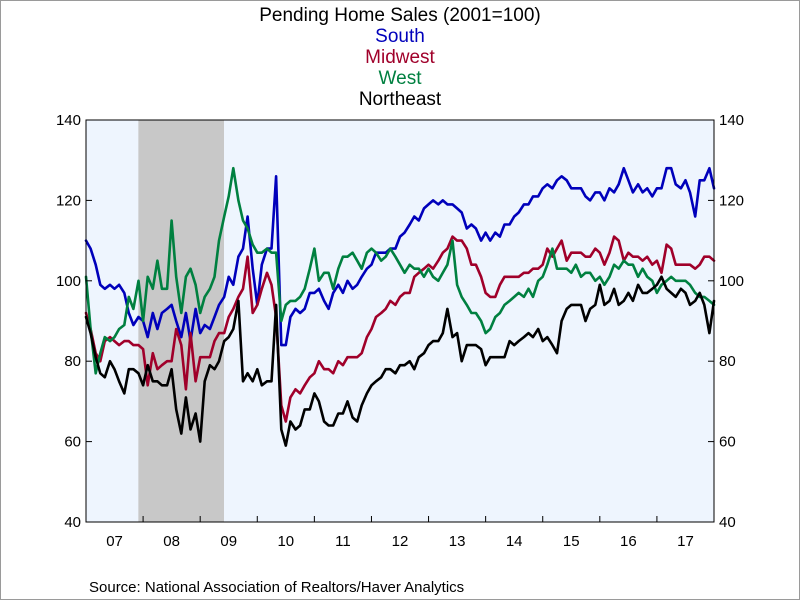  What do you see at coordinates (457, 541) in the screenshot?
I see `x-tick-label: 13` at bounding box center [457, 541].